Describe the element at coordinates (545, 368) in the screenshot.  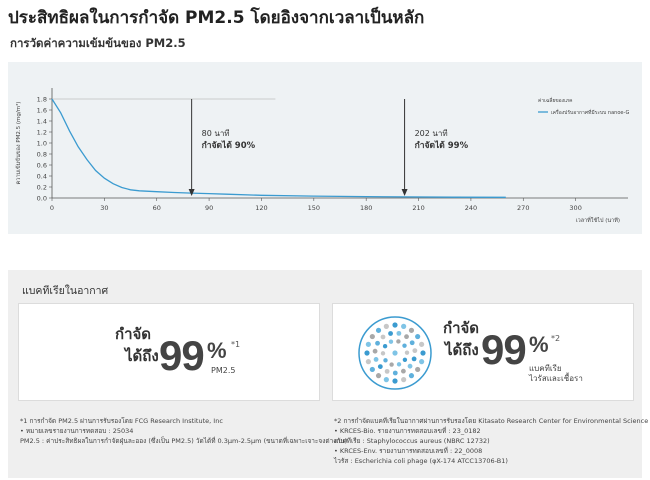
I see `bacteria-target-line1: แบคทีเรีย` at that location.